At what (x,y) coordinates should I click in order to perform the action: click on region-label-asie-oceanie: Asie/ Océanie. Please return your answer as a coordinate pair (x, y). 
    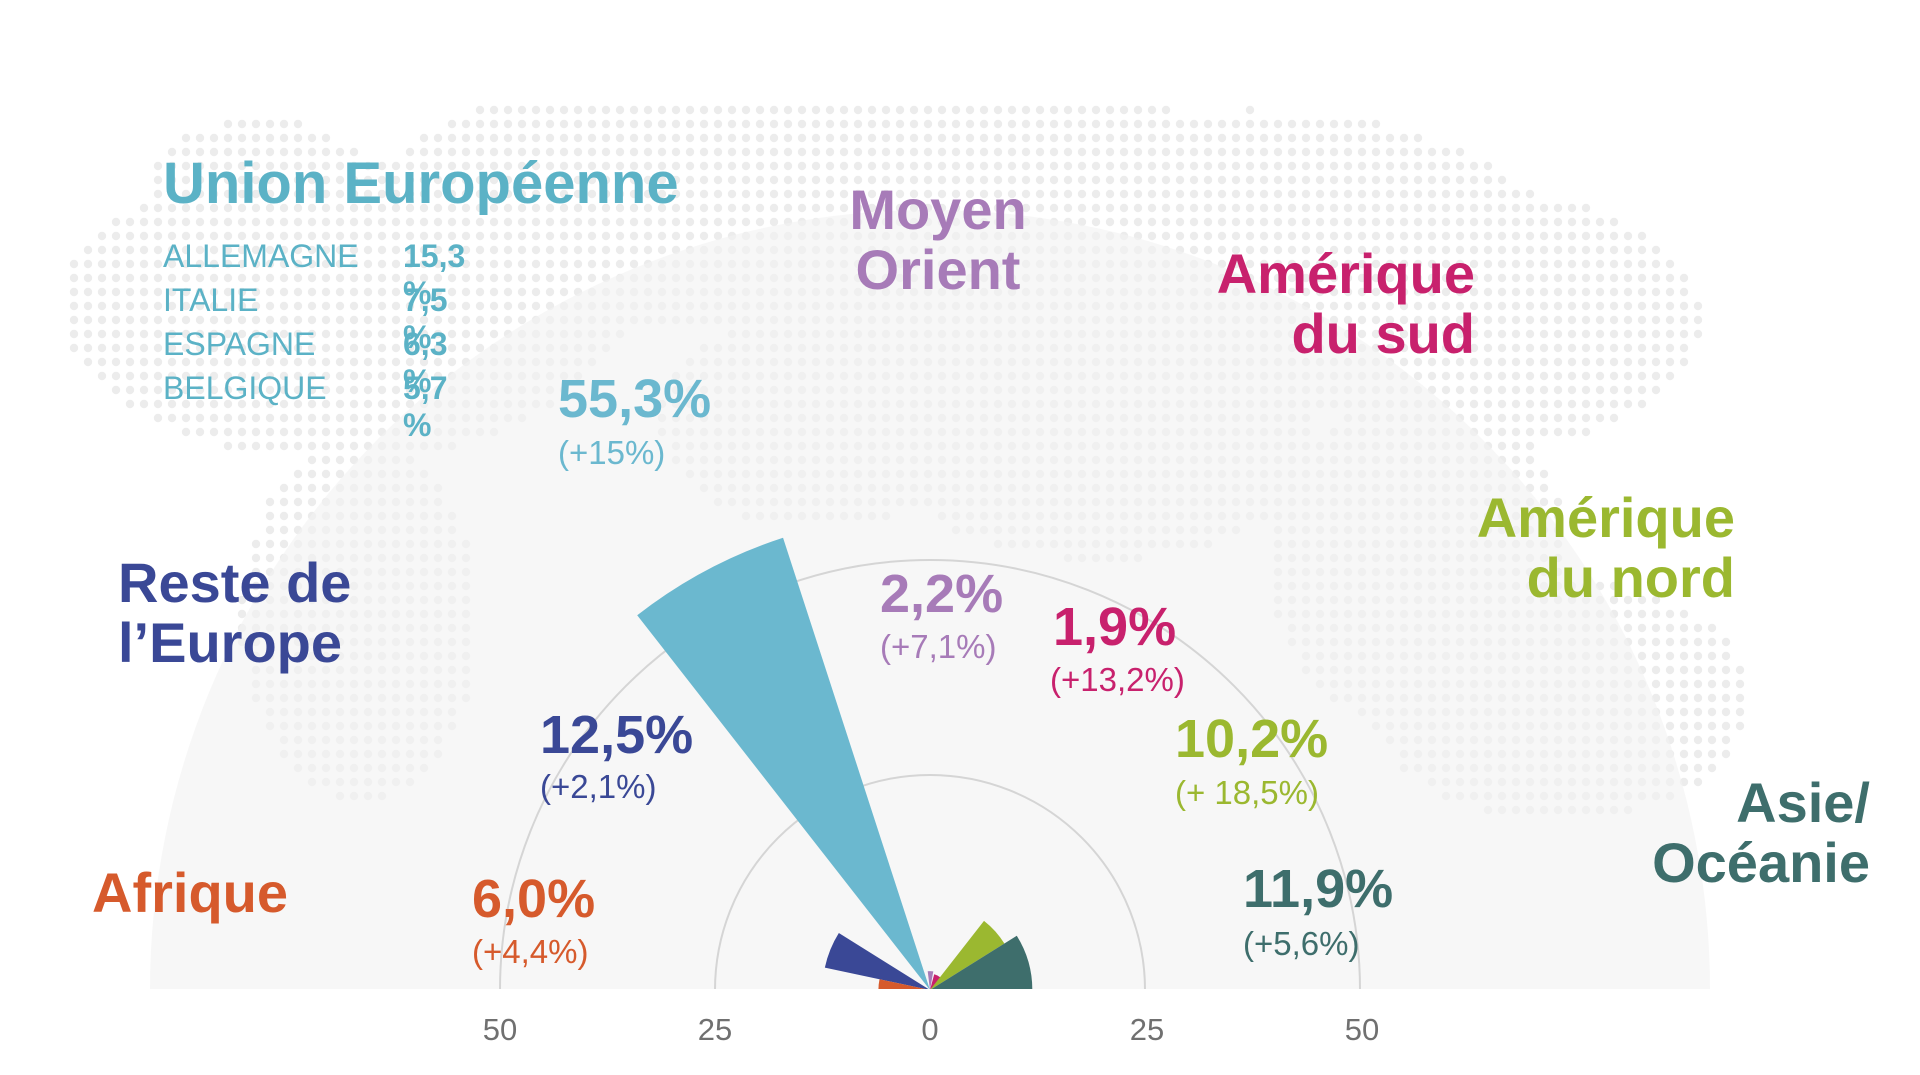
    Looking at the image, I should click on (1745, 833).